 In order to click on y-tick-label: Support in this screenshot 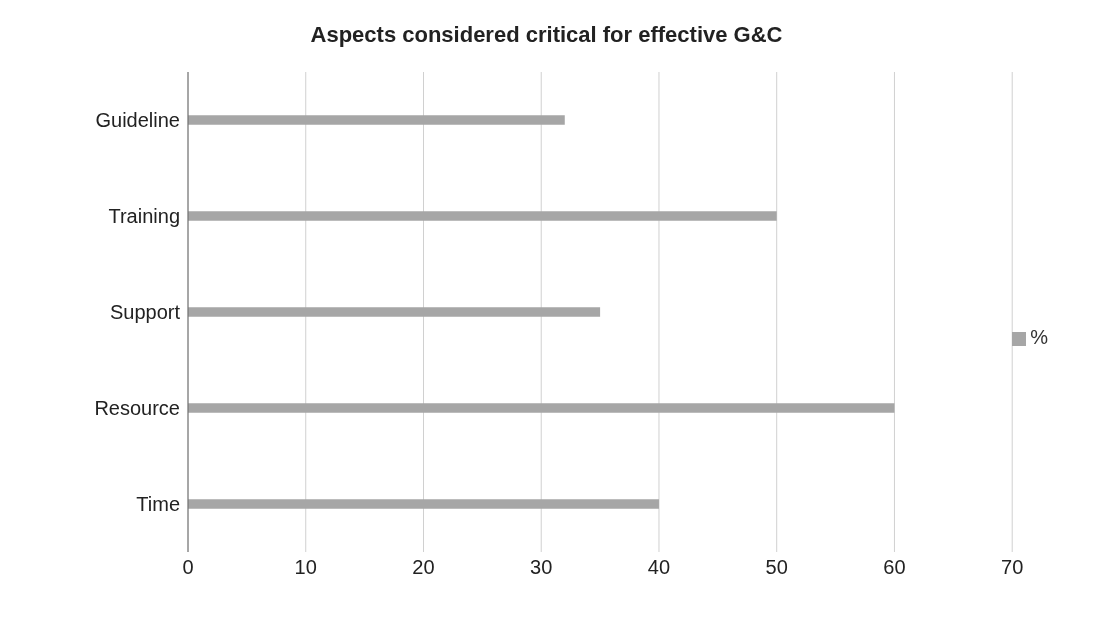, I will do `click(145, 312)`.